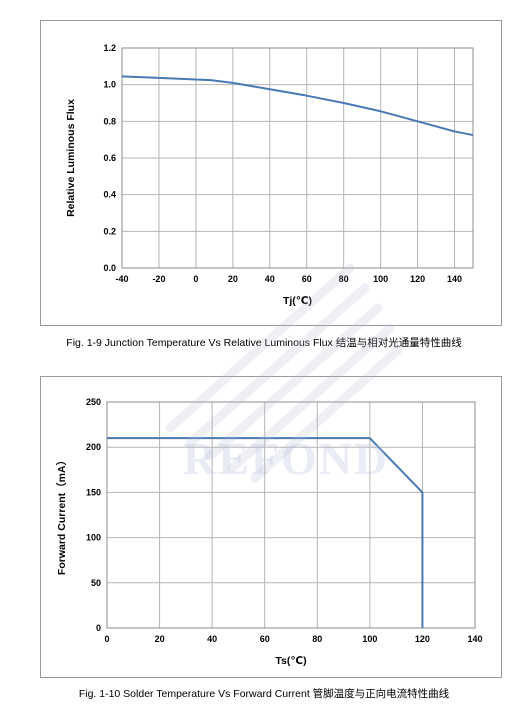 Image resolution: width=528 pixels, height=726 pixels. Describe the element at coordinates (61, 515) in the screenshot. I see `y-axis-label: Forward Current（mA）` at that location.